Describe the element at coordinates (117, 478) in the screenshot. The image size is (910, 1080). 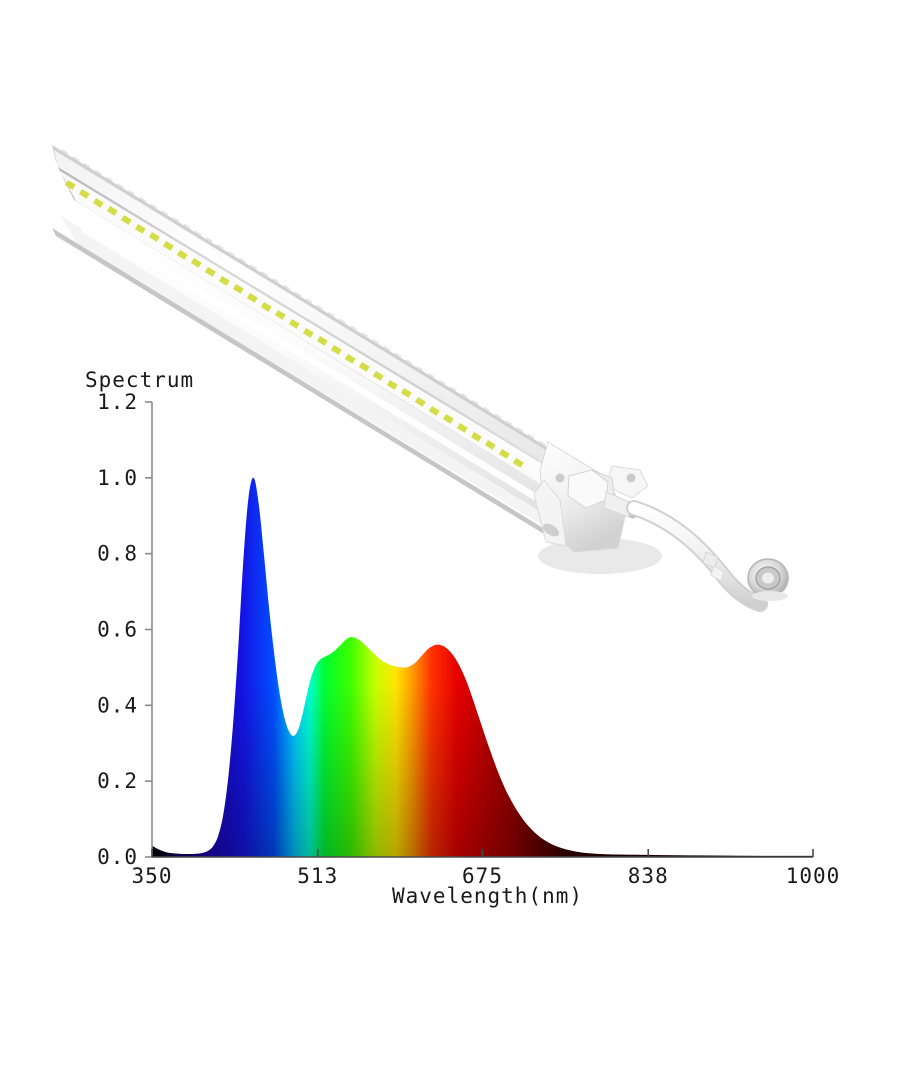
I see `y-tick-label: 1.0` at that location.